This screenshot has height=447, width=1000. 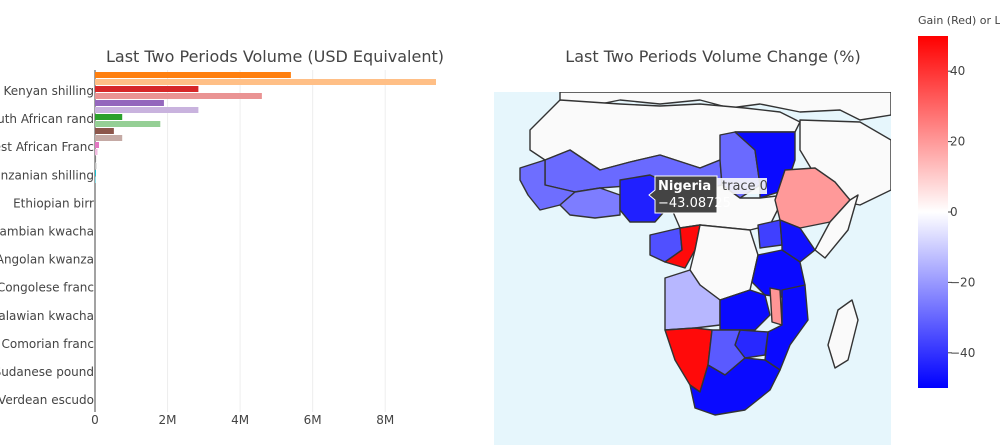 I want to click on colorbar-title: Gain (Red) or L, so click(x=959, y=20).